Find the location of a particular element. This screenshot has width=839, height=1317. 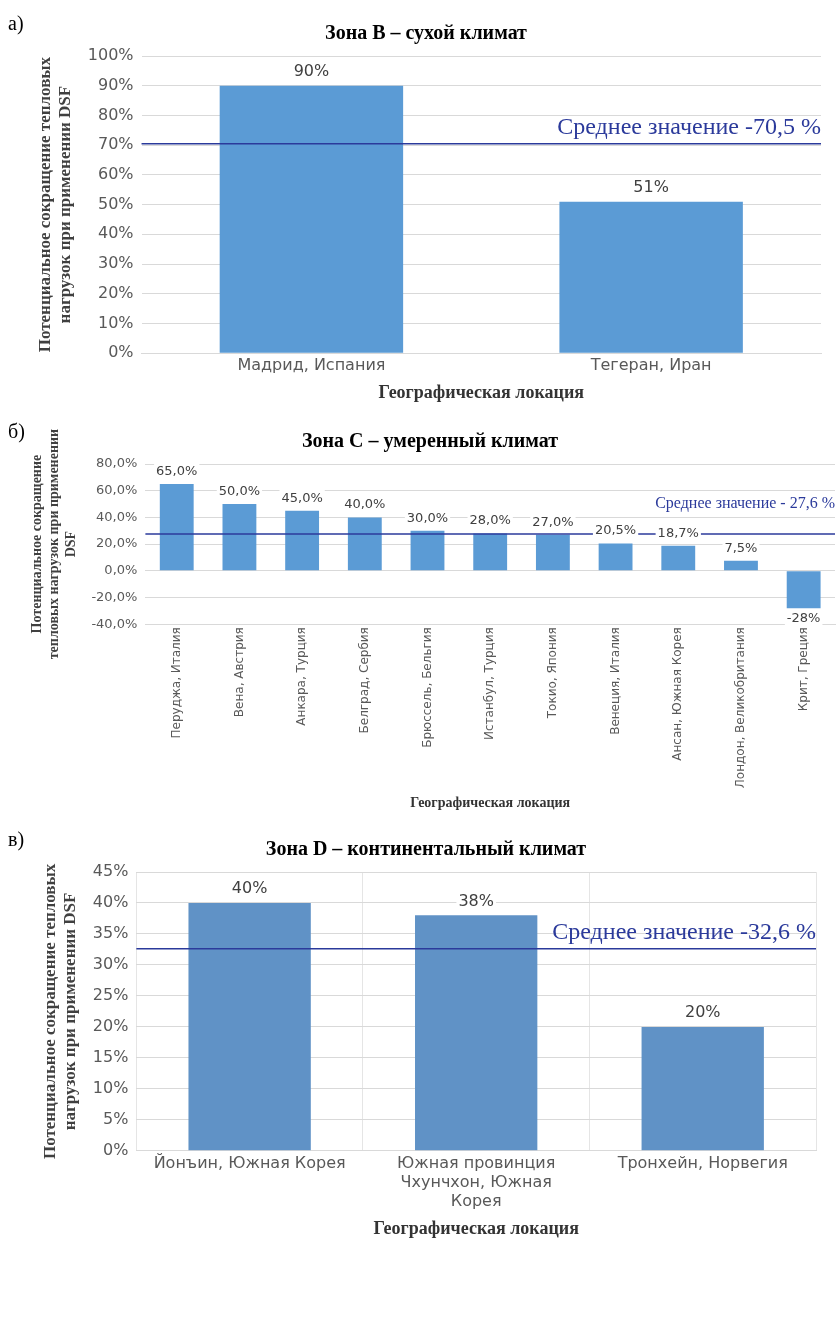

x-tick-label: Тронхейн, Норвегия is located at coordinates (702, 1162).